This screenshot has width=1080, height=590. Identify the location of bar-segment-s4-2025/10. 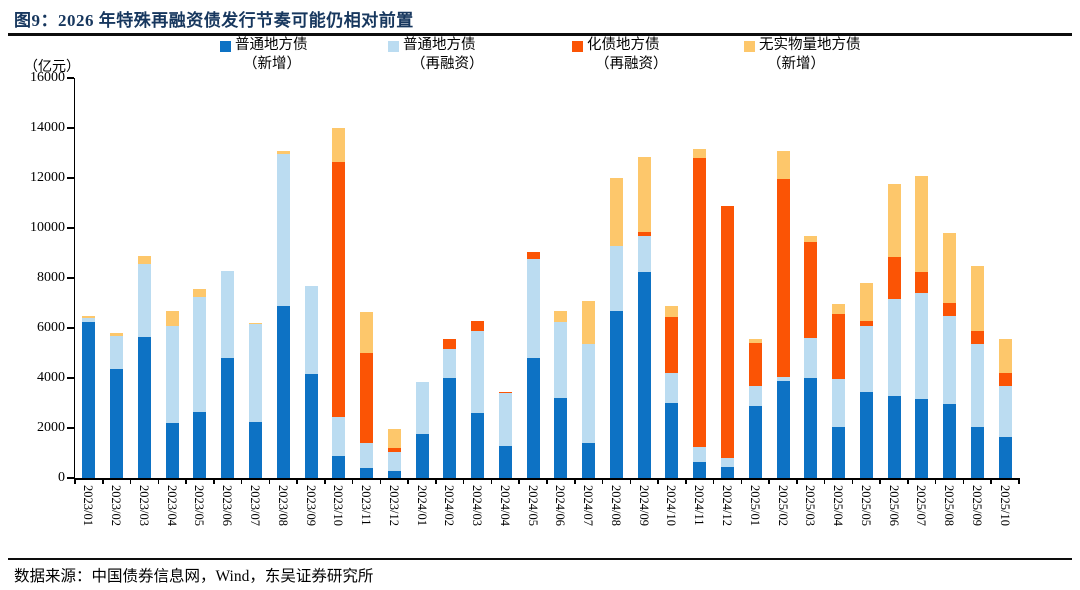
(1005, 356).